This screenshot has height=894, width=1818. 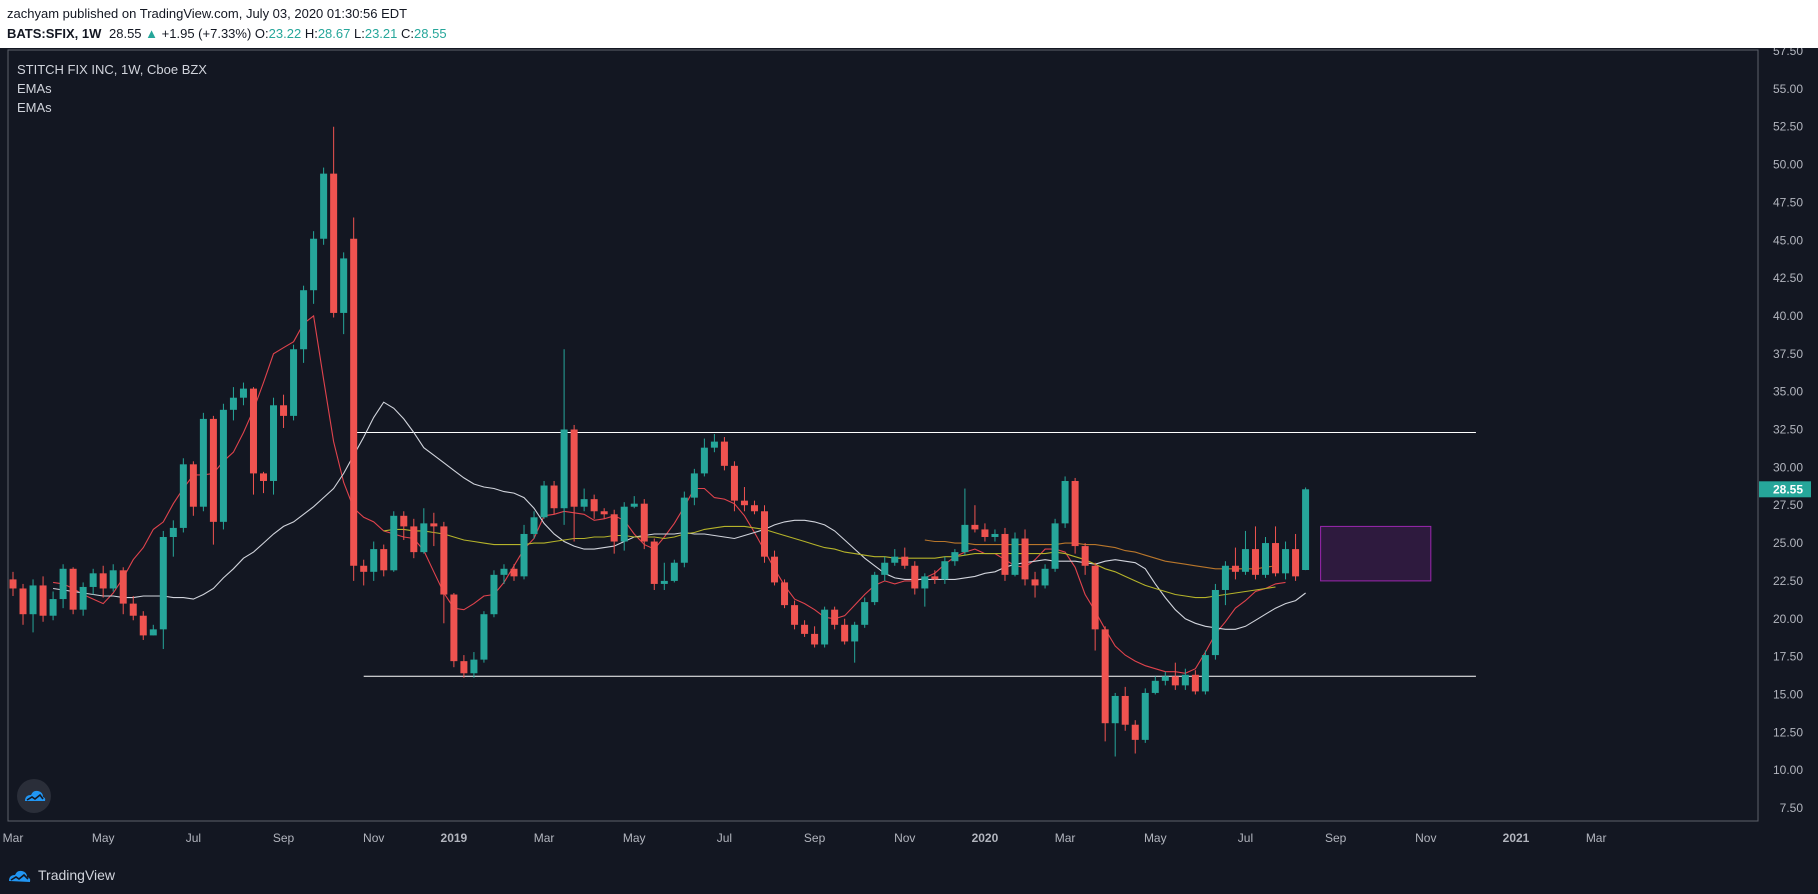 I want to click on last-price-label: 28.55, so click(x=1788, y=489).